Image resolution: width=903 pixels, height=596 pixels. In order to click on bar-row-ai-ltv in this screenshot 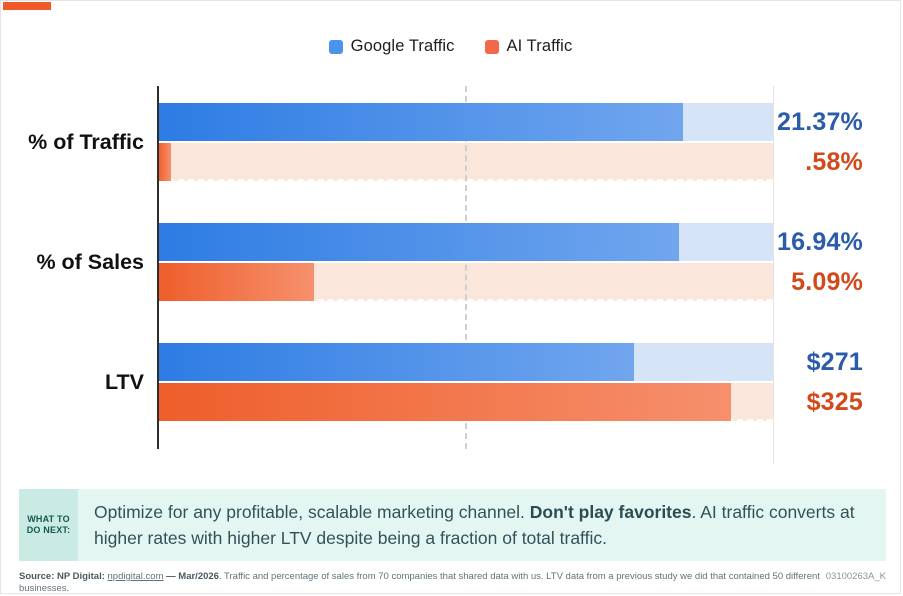, I will do `click(465, 402)`.